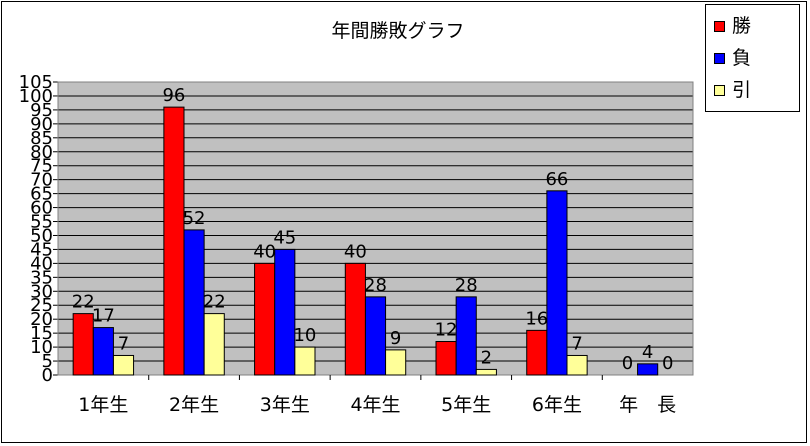  Describe the element at coordinates (103, 316) in the screenshot. I see `data-label: 17` at that location.